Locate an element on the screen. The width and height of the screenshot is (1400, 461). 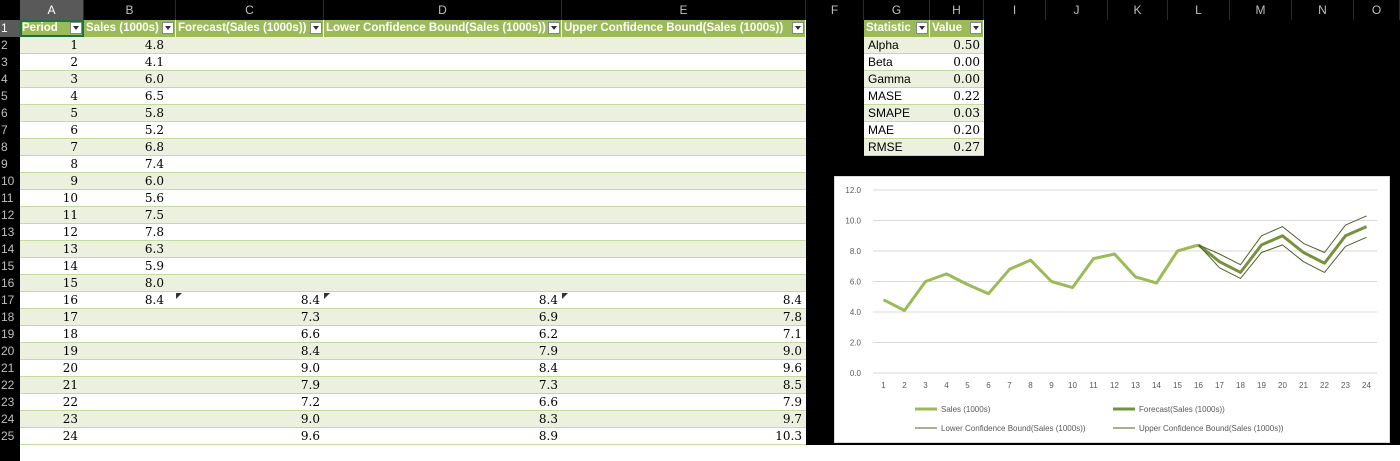
table-cell: 5.6 is located at coordinates (154, 198).